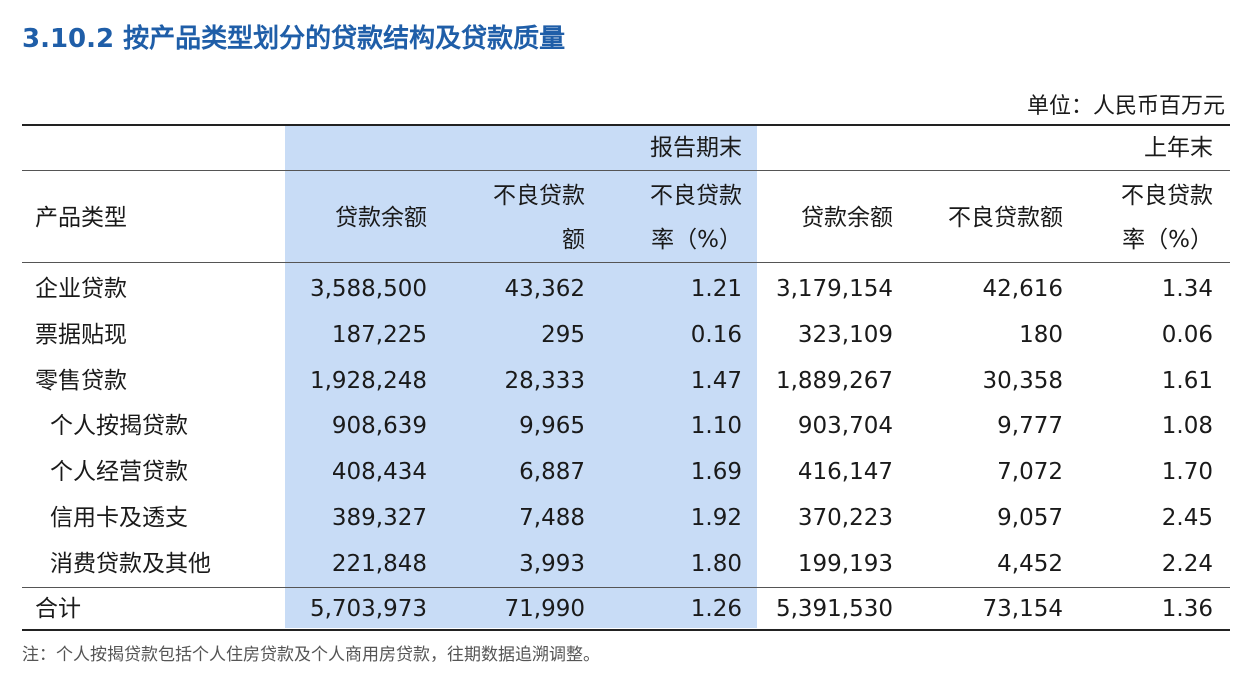 This screenshot has width=1252, height=694. I want to click on total-label: 合计, so click(58, 609).